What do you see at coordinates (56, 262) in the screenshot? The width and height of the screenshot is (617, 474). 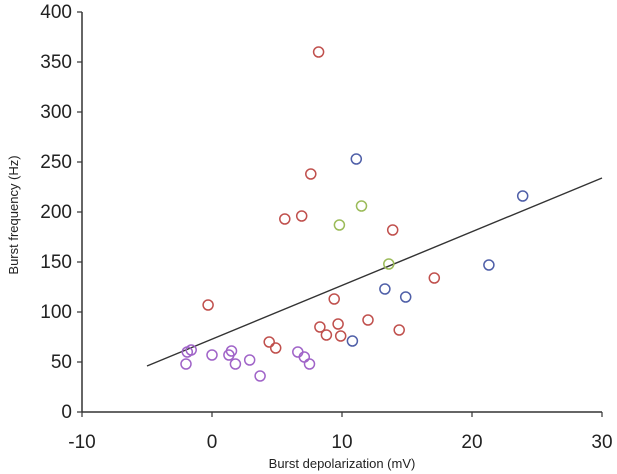 I see `y-tick-label: 150` at bounding box center [56, 262].